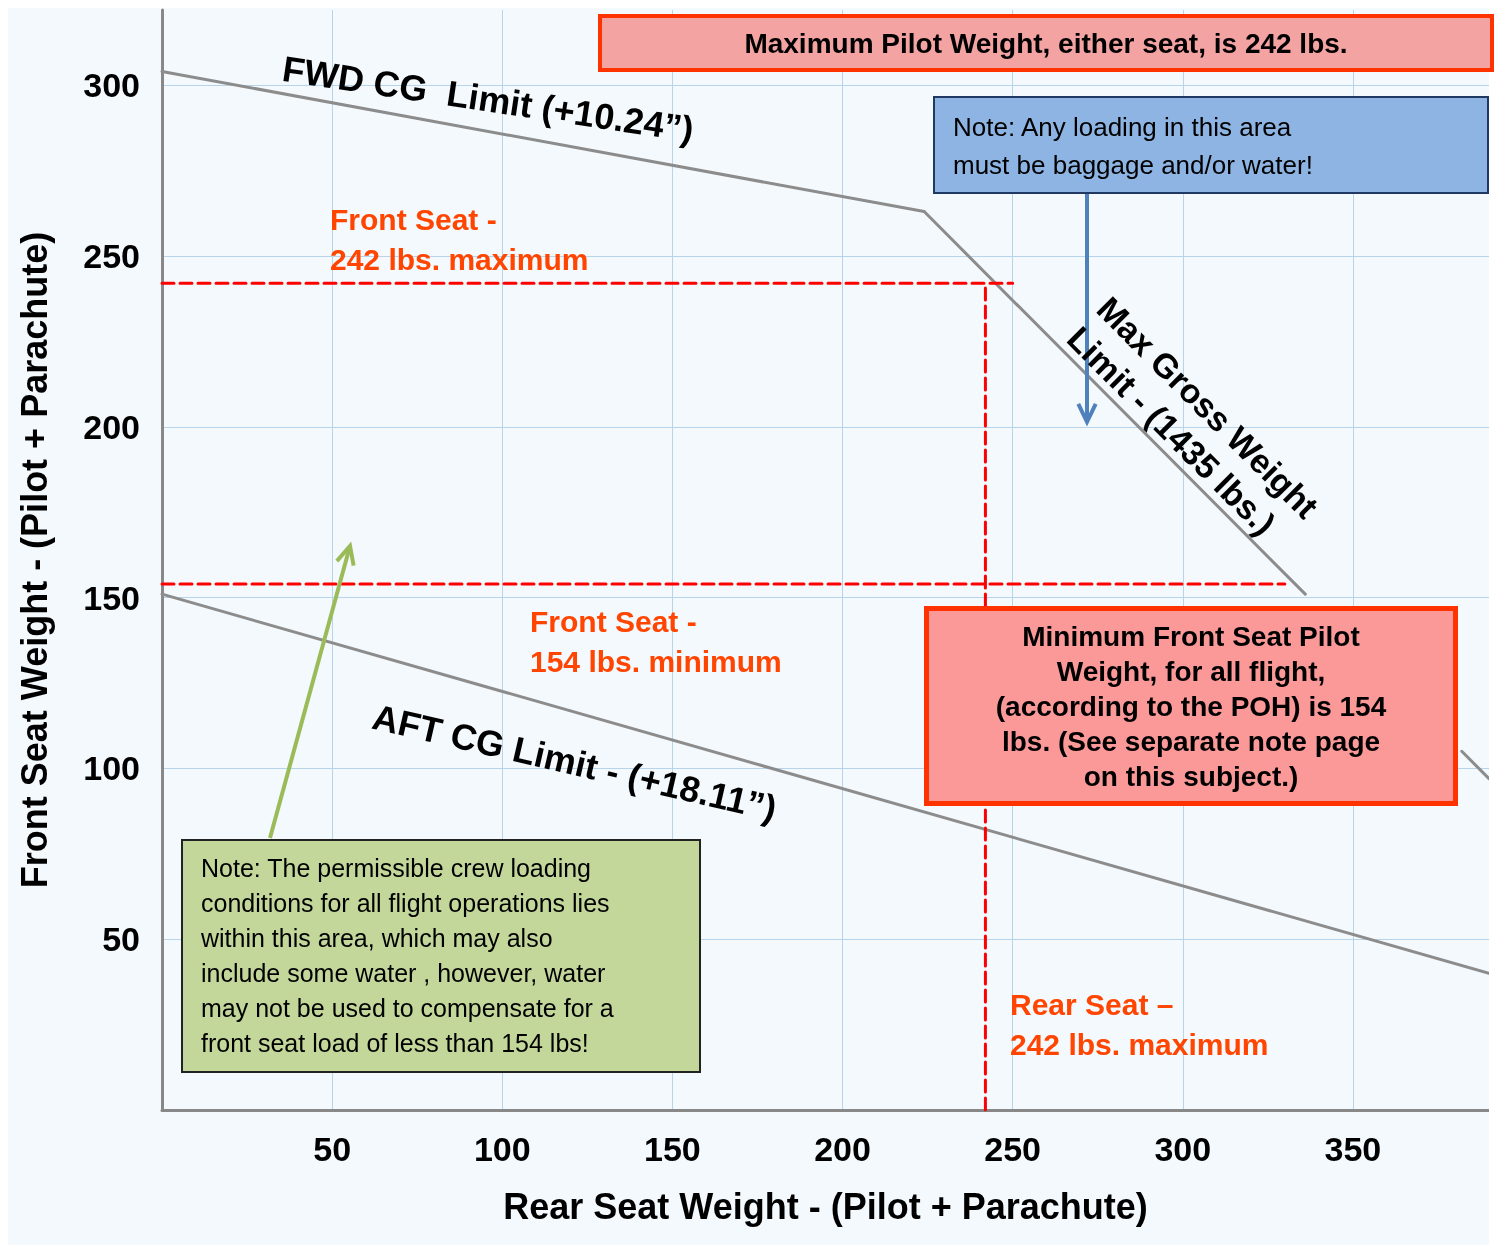  Describe the element at coordinates (441, 956) in the screenshot. I see `note-box: Note: The permissible crew loading conditions for all flight operations lies within this area, which may also include some water , however, water may not be used to compensate for a front seat load of less than 154 lbs!` at that location.